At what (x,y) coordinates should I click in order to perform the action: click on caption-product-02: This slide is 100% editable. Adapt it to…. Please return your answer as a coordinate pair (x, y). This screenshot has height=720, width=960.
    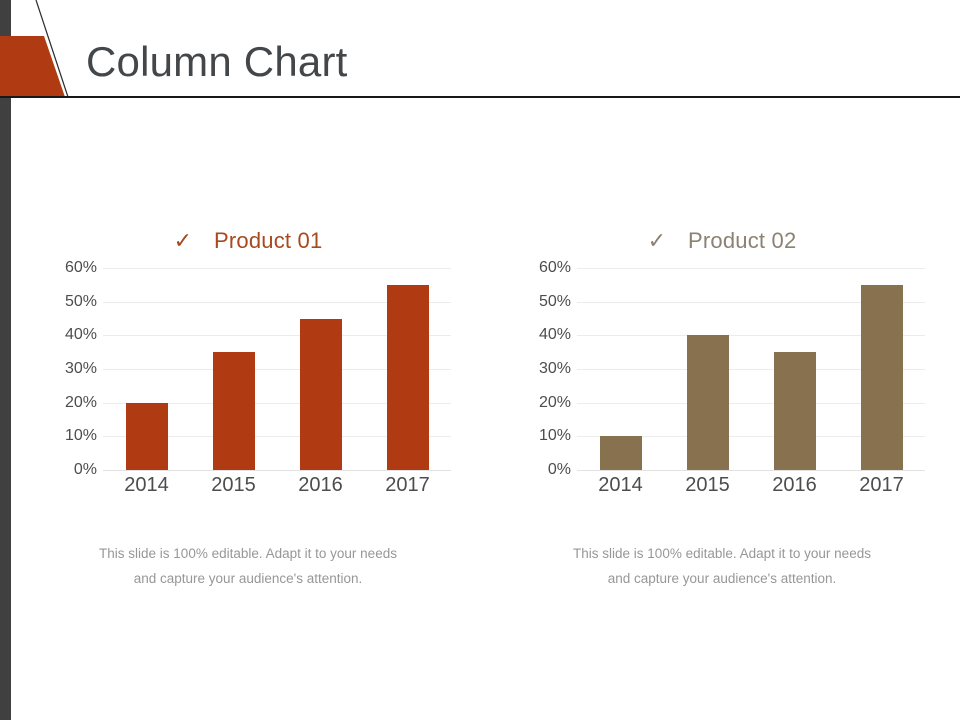
    Looking at the image, I should click on (722, 567).